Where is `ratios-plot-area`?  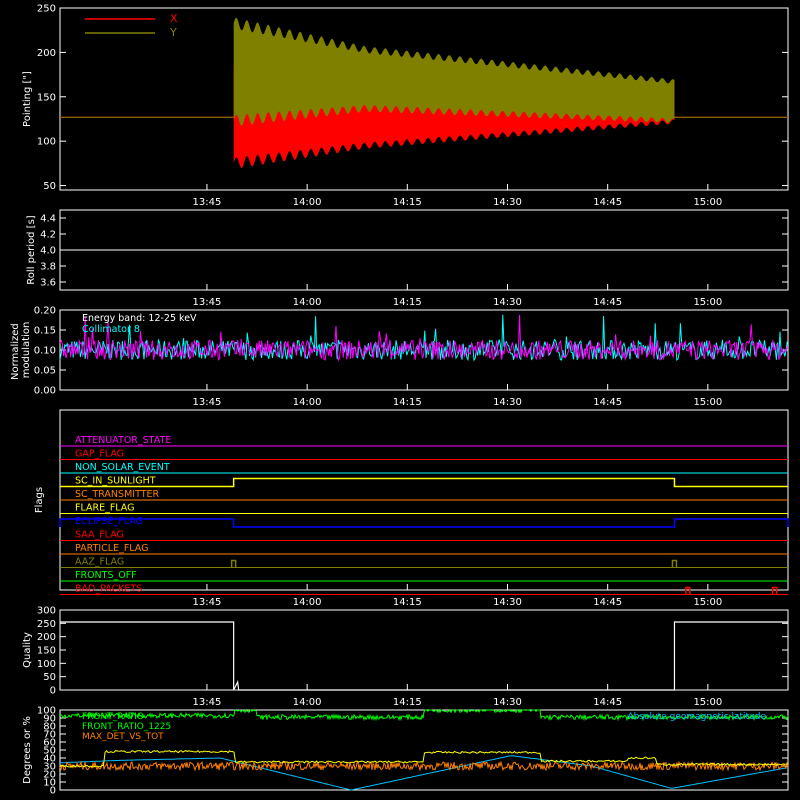 ratios-plot-area is located at coordinates (424, 749).